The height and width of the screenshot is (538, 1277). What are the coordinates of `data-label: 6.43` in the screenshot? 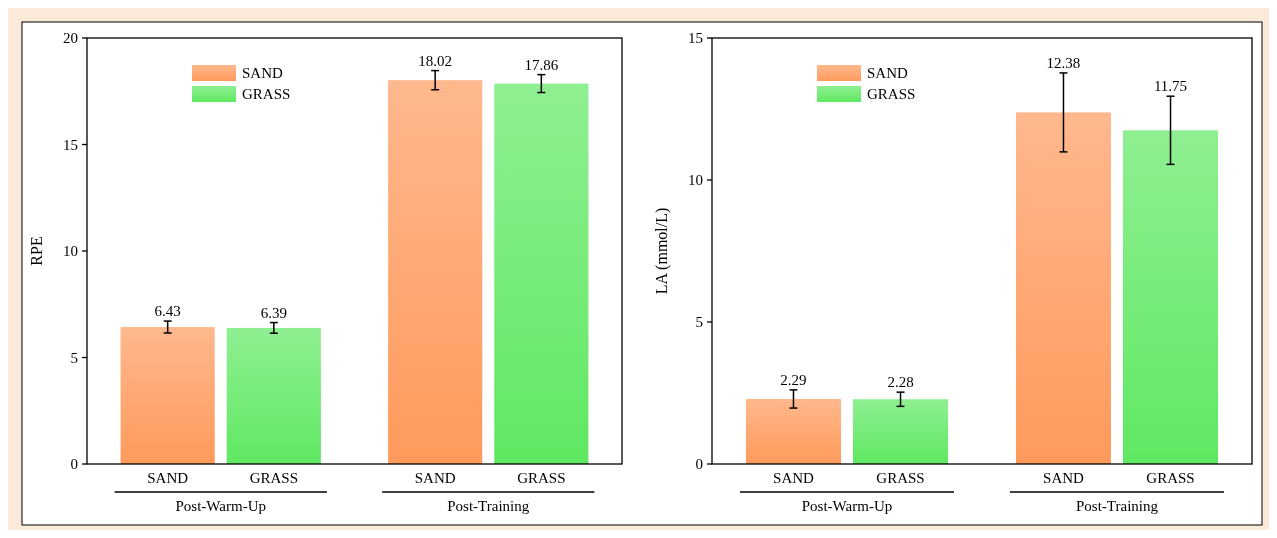 It's located at (167, 311).